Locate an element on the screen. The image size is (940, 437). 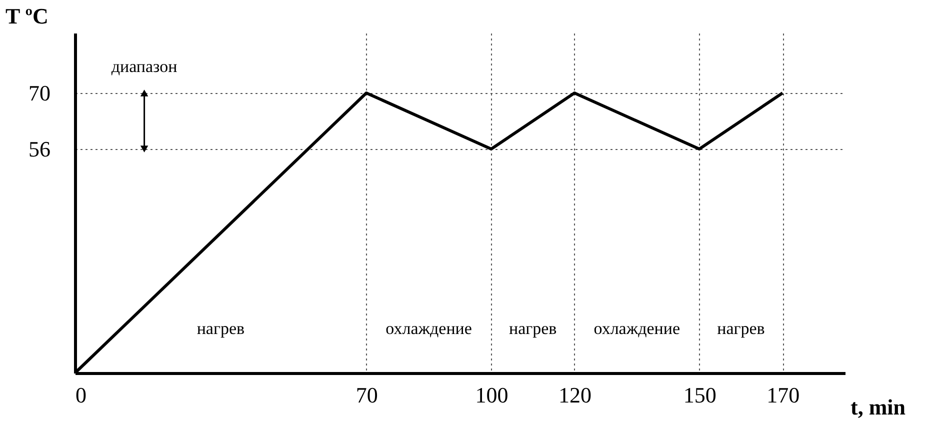
x-tick-label: 120 is located at coordinates (575, 395).